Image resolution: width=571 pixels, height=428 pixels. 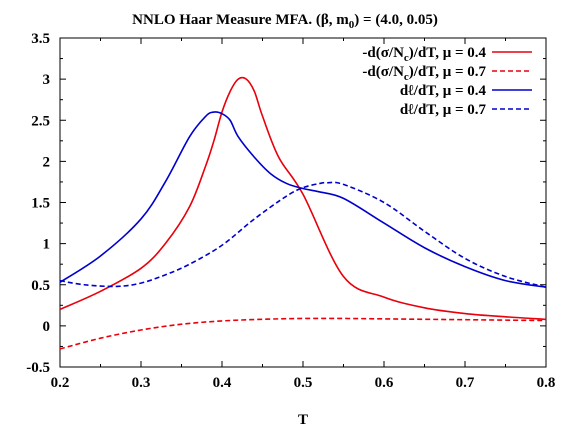 What do you see at coordinates (222, 383) in the screenshot?
I see `x-tick-label: 0.4` at bounding box center [222, 383].